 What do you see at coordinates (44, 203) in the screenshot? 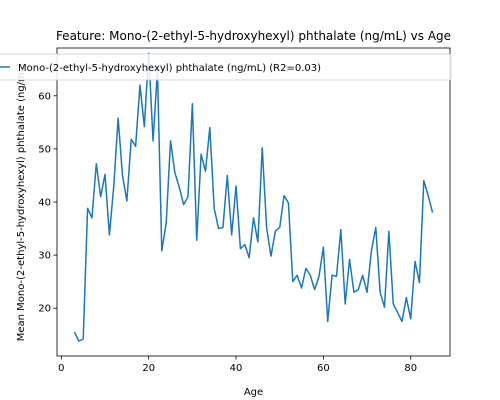
I see `y-tick-label: 40` at bounding box center [44, 203].